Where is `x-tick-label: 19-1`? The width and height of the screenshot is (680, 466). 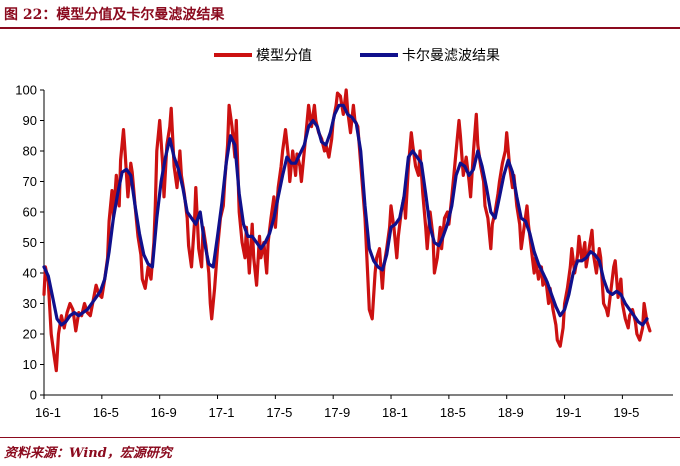 x-tick-label: 19-1 is located at coordinates (569, 412).